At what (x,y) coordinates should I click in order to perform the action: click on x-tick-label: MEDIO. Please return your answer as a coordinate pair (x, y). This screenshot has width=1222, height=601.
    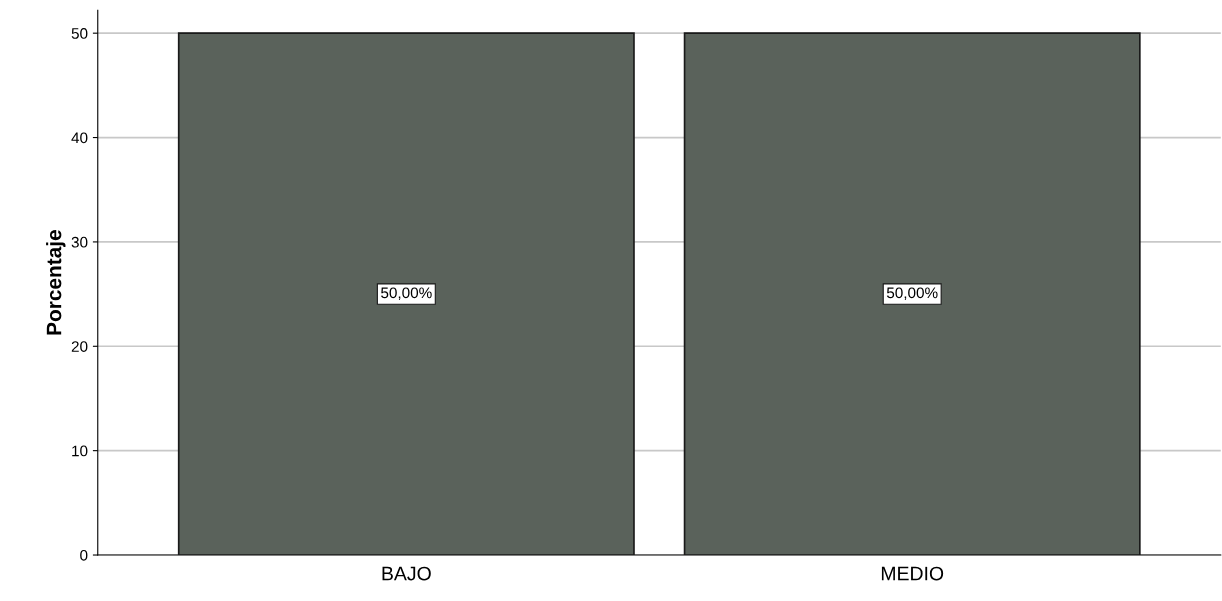
    Looking at the image, I should click on (912, 573).